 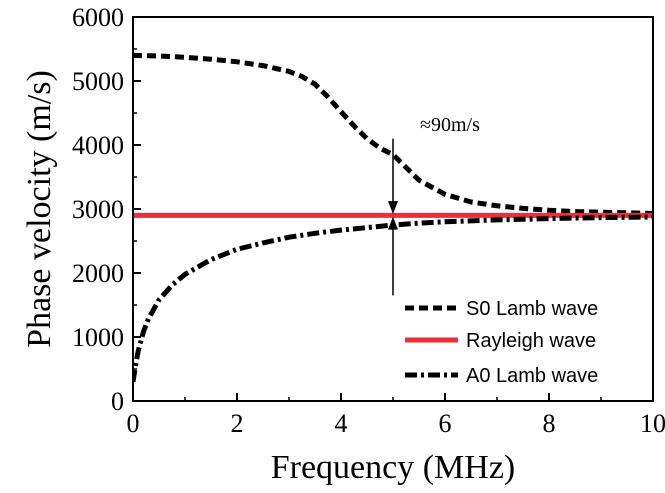 I want to click on annotation-arrow-down-head, so click(x=393, y=208).